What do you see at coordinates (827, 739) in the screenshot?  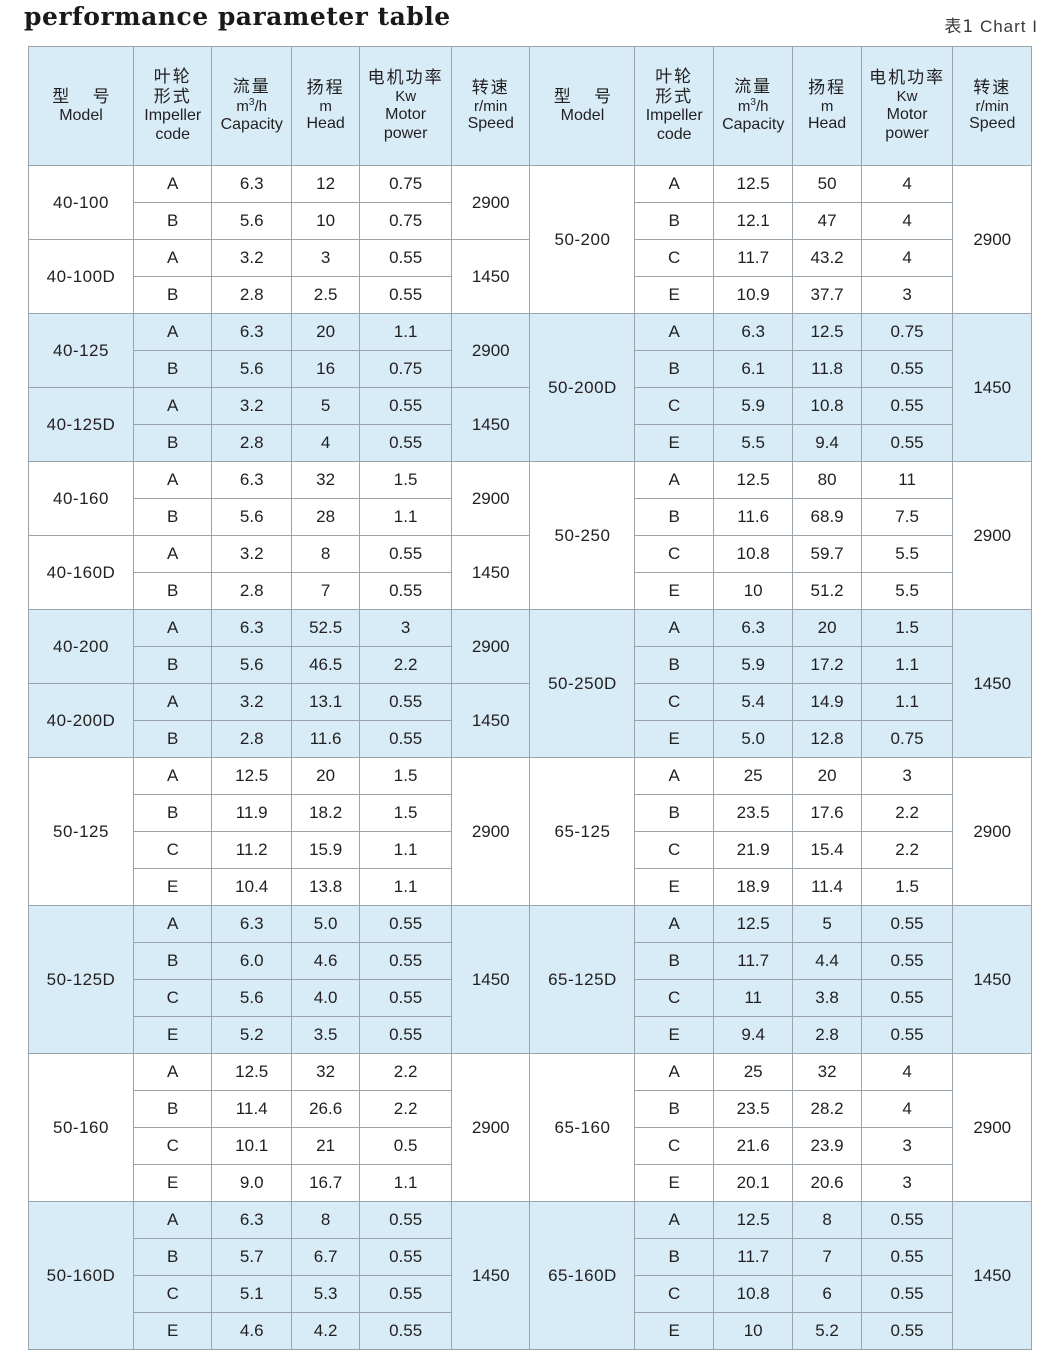 I see `head-cell: 12.8` at bounding box center [827, 739].